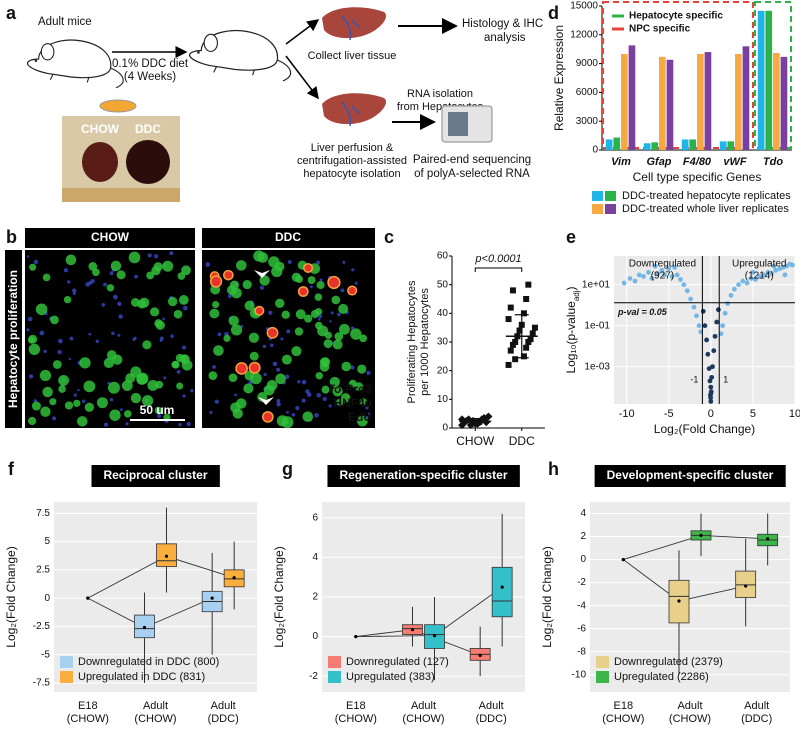  I want to click on arrowhead, so click(262, 274).